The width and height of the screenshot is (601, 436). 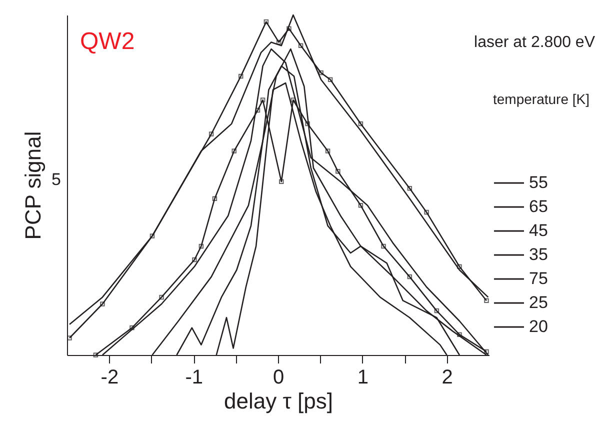 What do you see at coordinates (538, 206) in the screenshot?
I see `legend-label: 65` at bounding box center [538, 206].